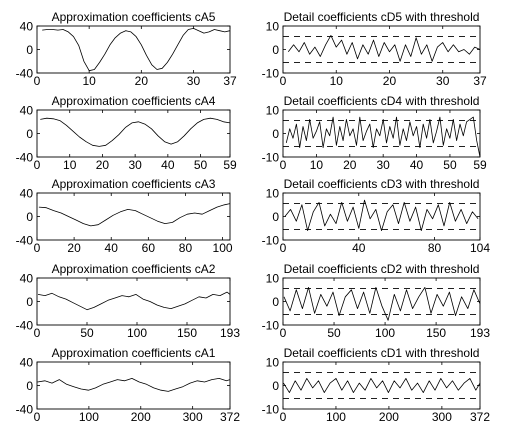  What do you see at coordinates (382, 17) in the screenshot?
I see `subplot-title: Detail coefficients cD5 with threshold` at bounding box center [382, 17].